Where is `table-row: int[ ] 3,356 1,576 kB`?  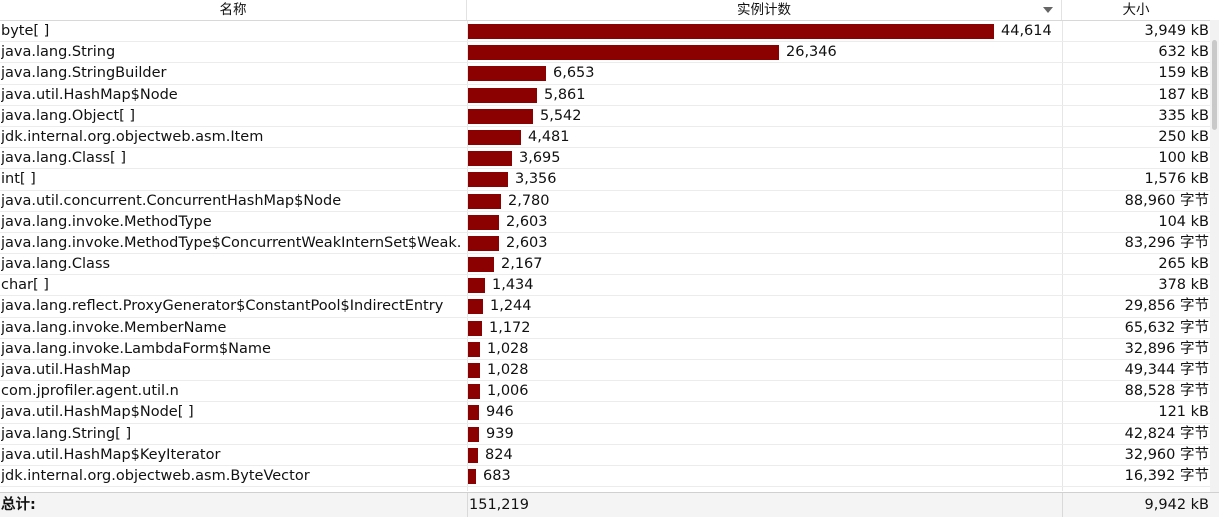
table-row: int[ ] 3,356 1,576 kB is located at coordinates (605, 180).